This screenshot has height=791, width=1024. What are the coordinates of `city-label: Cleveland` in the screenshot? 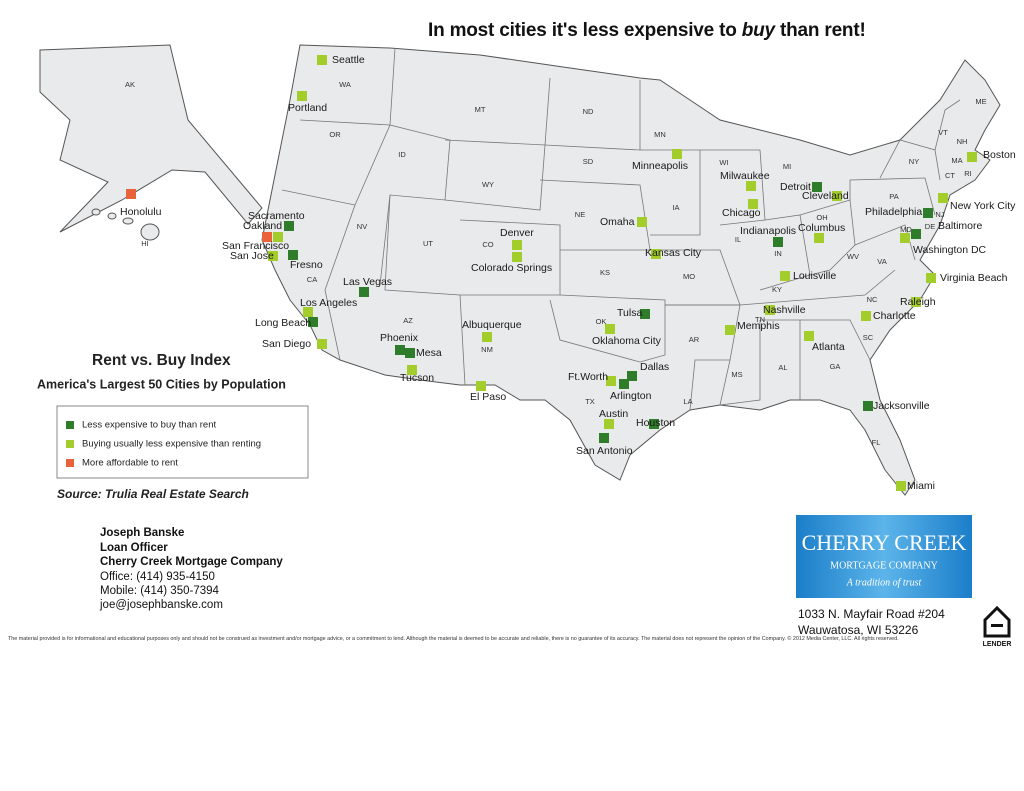 It's located at (825, 196).